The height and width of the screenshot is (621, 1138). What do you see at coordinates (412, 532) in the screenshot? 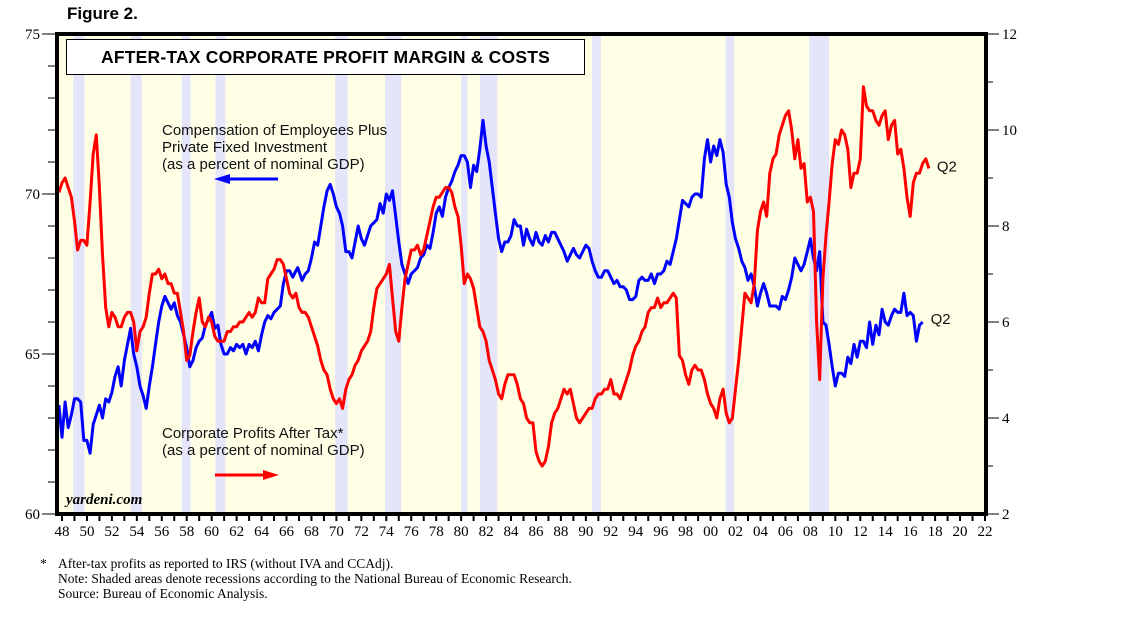
I see `x-axis-tick-label: 76` at bounding box center [412, 532].